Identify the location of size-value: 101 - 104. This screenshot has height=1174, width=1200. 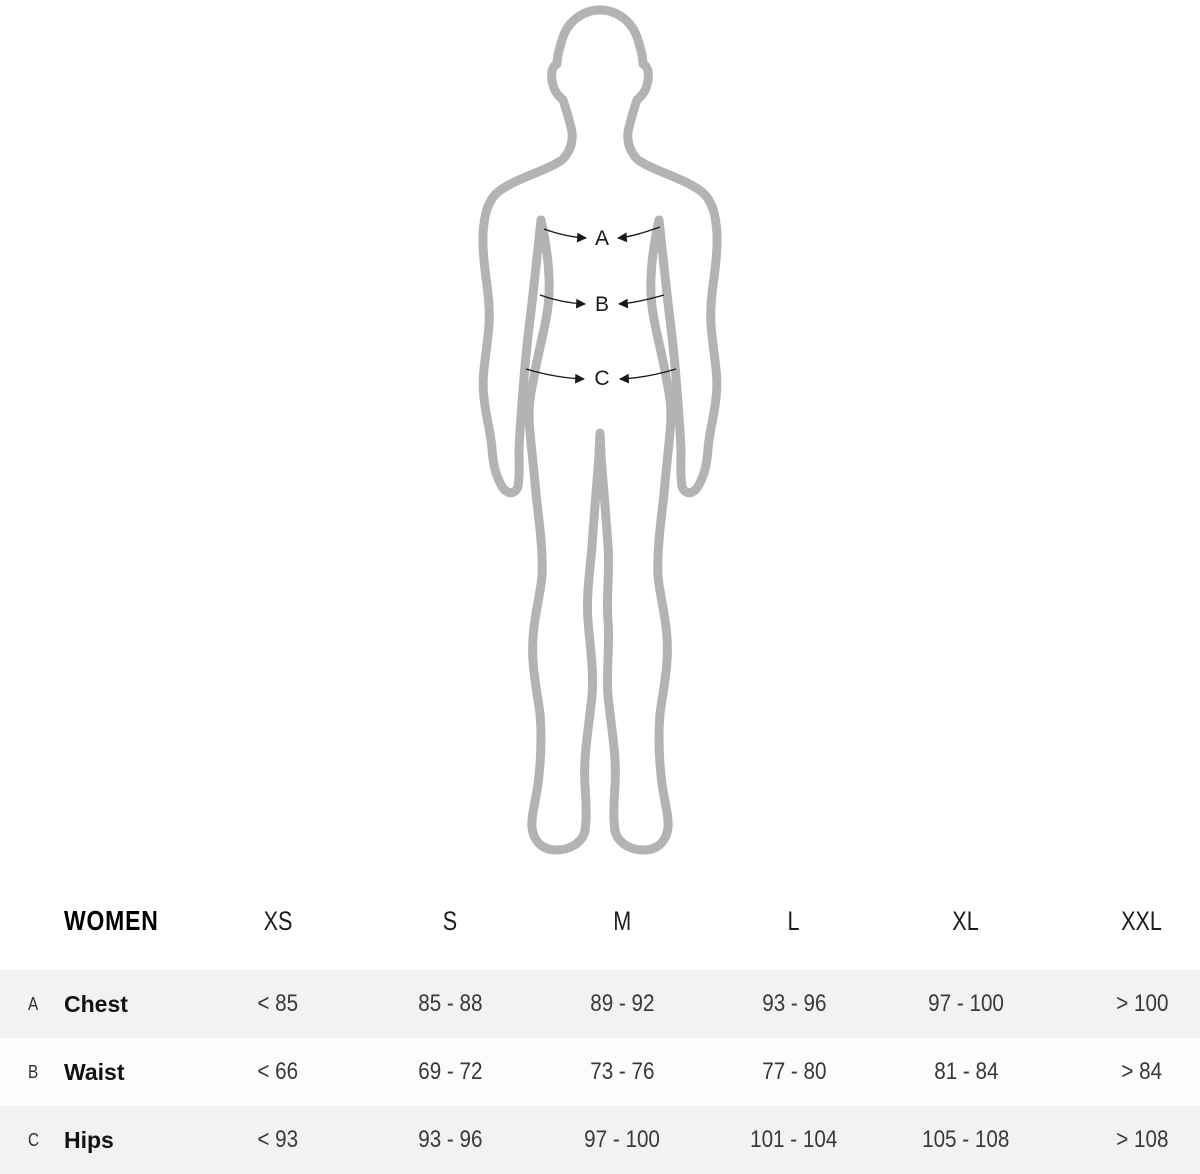
(794, 1139).